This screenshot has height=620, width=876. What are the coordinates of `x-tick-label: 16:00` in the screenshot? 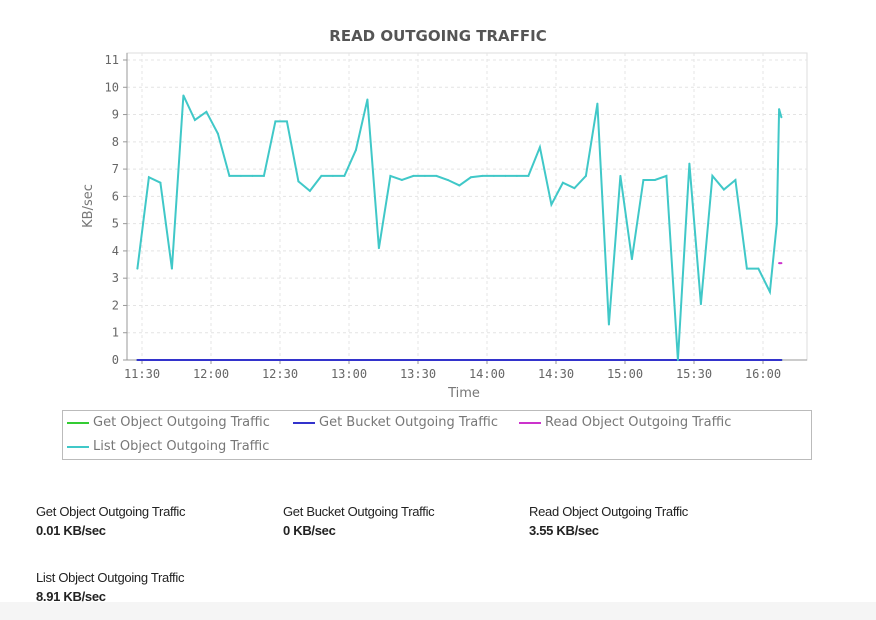 It's located at (763, 374).